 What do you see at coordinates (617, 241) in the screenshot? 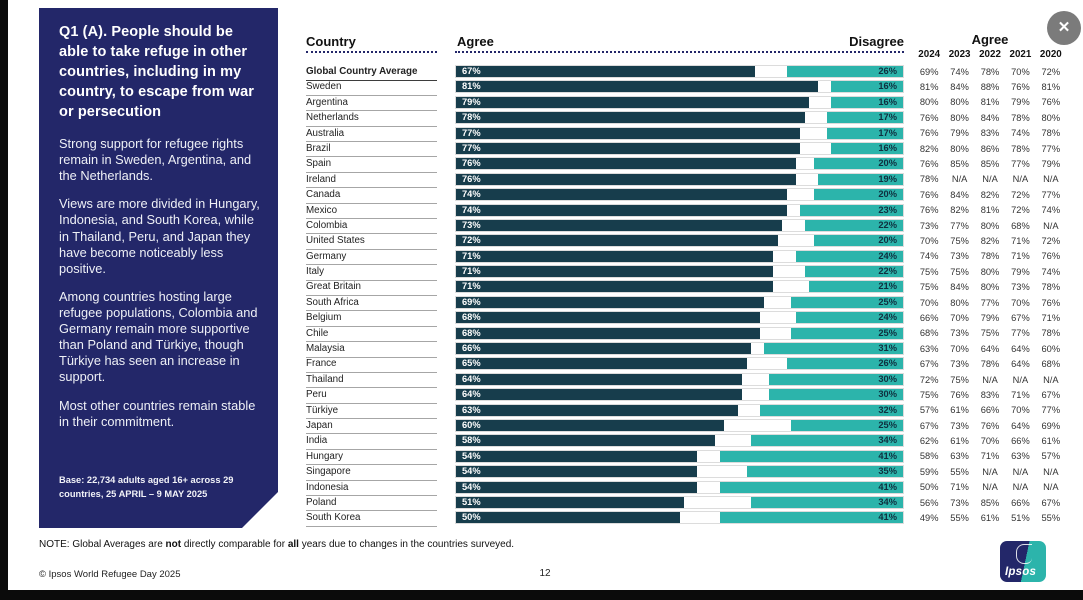
I see `agree-bar: 72%` at bounding box center [617, 241].